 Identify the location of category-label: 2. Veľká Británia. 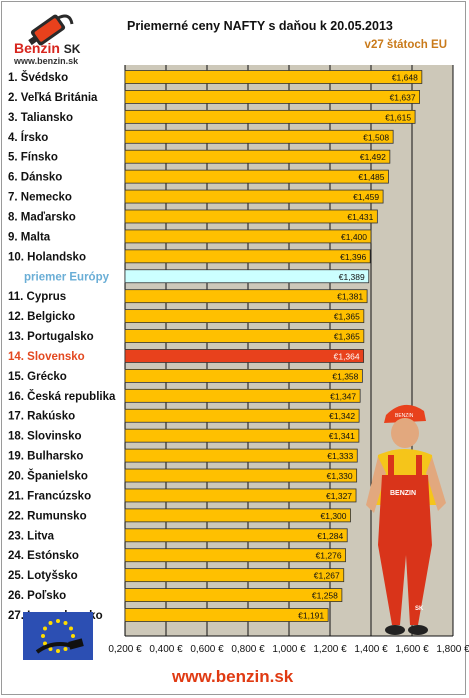
(53, 98).